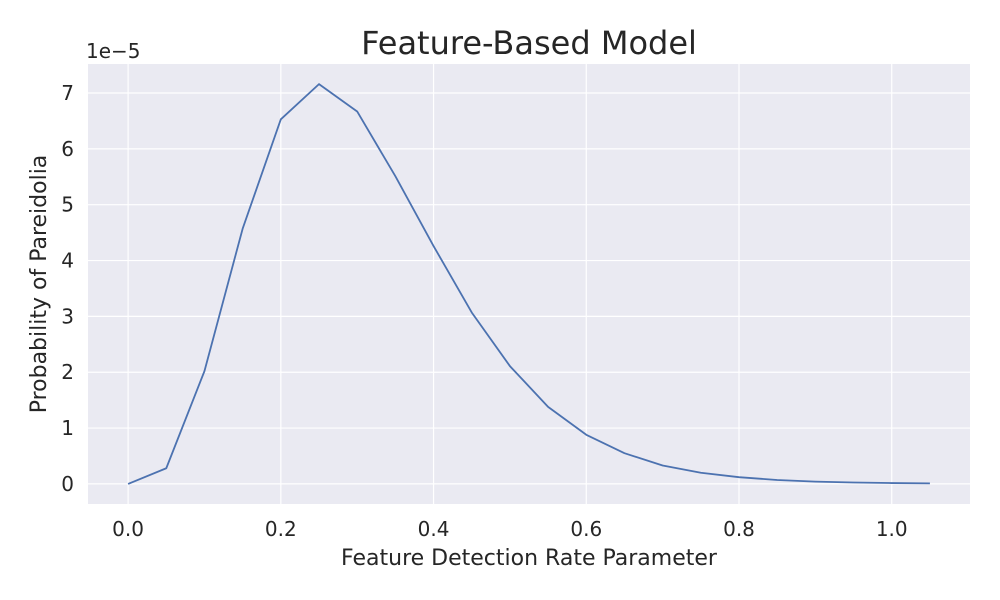 This screenshot has height=600, width=1000. Describe the element at coordinates (67, 149) in the screenshot. I see `y-tick-label: 6` at that location.